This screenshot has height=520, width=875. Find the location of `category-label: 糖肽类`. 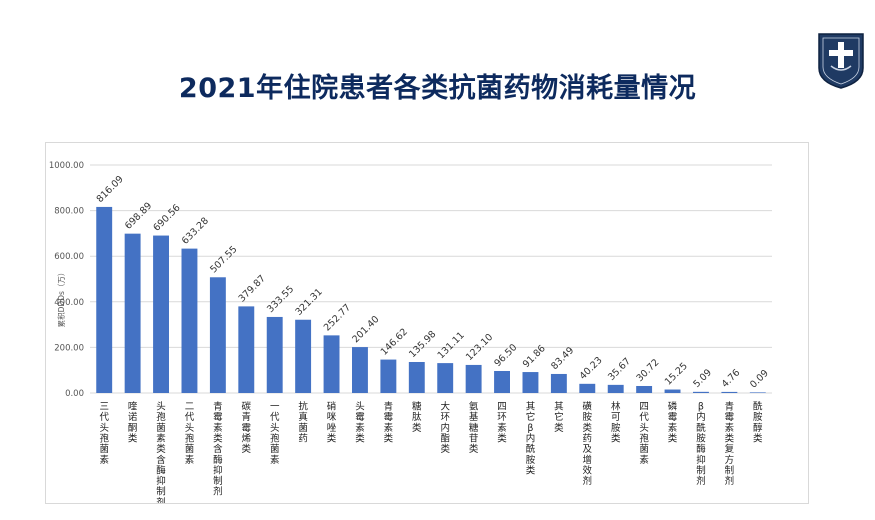

category-label: 糖肽类 is located at coordinates (417, 417).